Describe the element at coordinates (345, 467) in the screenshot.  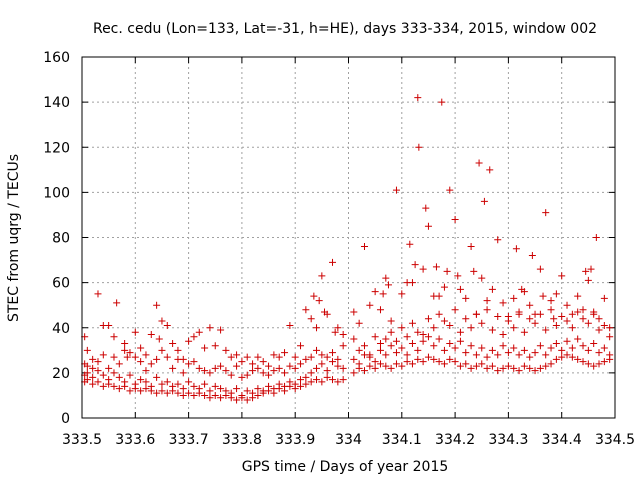
I see `x-axis-label: GPS time / Days of year 2015` at that location.